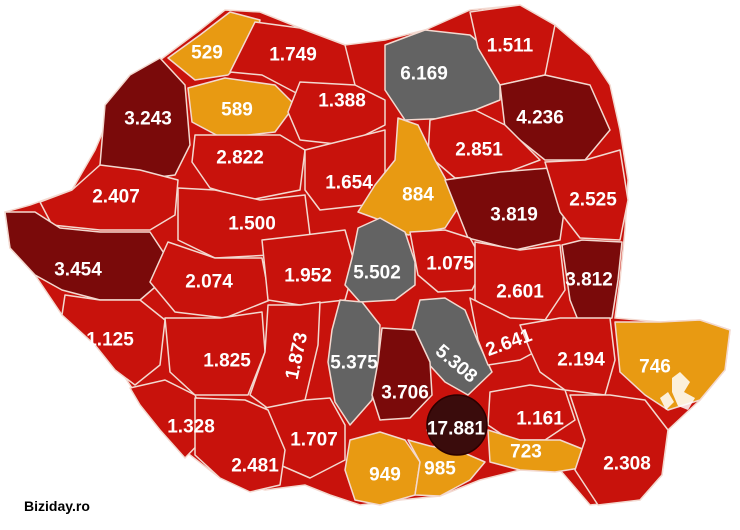 The height and width of the screenshot is (530, 740). Describe the element at coordinates (207, 53) in the screenshot. I see `county-value: 529` at that location.